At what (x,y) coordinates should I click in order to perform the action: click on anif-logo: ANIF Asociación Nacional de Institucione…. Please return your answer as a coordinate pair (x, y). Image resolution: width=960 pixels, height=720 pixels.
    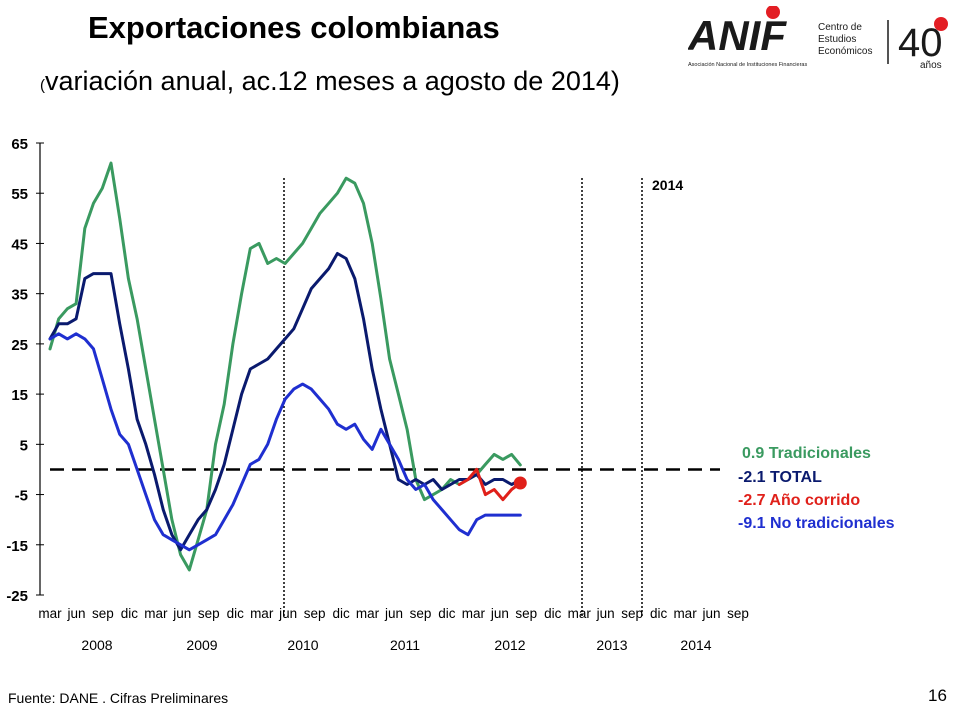
    Looking at the image, I should click on (823, 38).